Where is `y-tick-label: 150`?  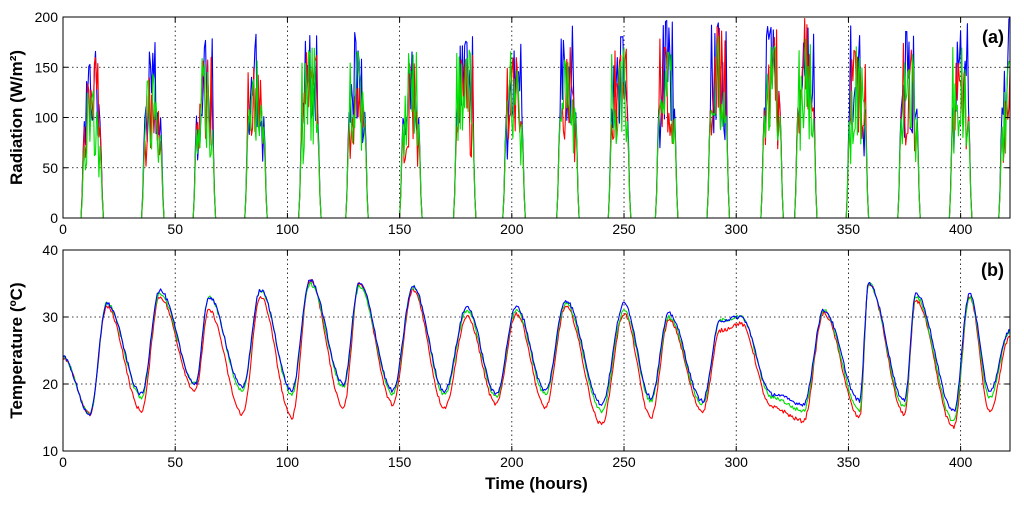
y-tick-label: 150 is located at coordinates (47, 67).